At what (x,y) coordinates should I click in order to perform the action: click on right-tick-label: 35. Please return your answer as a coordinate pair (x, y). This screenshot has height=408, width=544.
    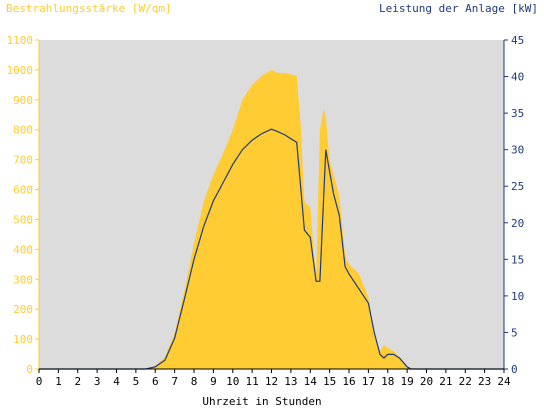
    Looking at the image, I should click on (517, 113).